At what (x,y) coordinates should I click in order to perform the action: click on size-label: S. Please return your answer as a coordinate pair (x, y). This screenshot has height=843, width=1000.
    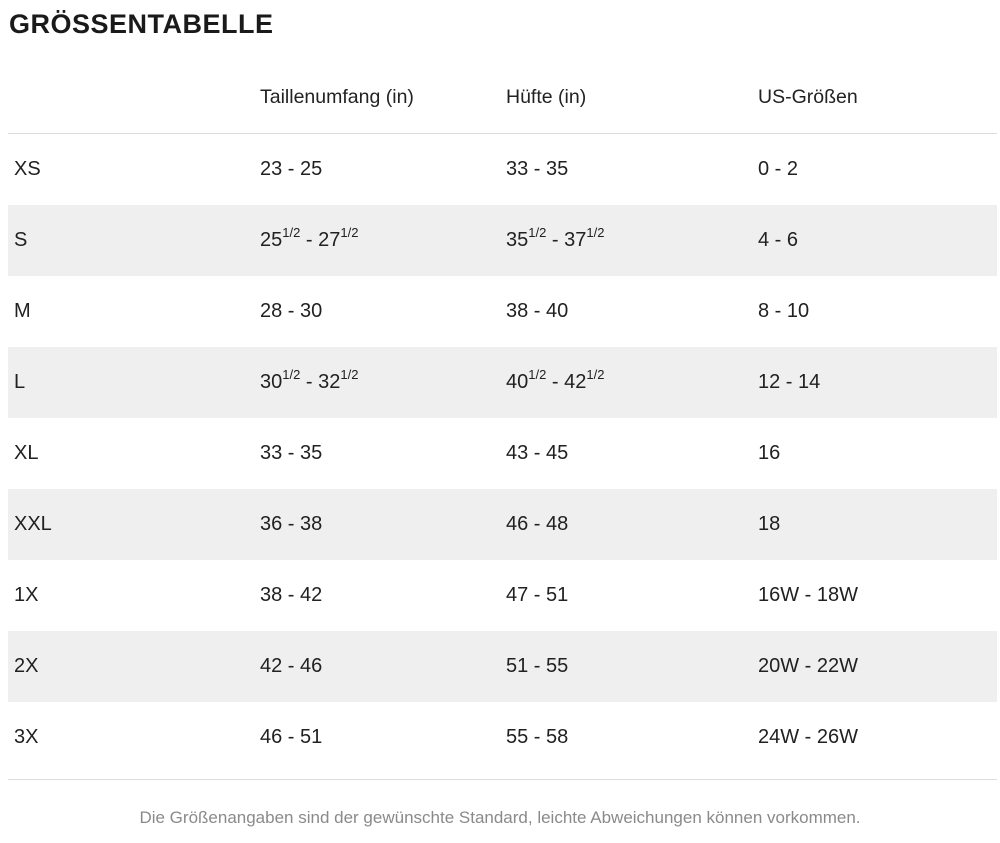
    Looking at the image, I should click on (21, 240).